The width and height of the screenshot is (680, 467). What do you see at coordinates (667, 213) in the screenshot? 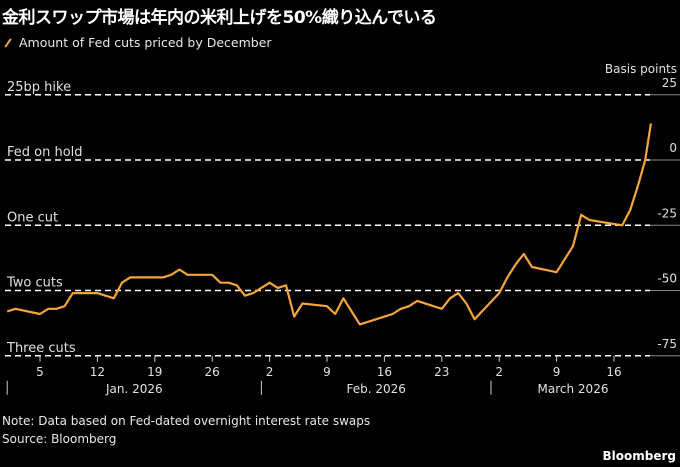
I see `y-tick-label: -25` at bounding box center [667, 213].